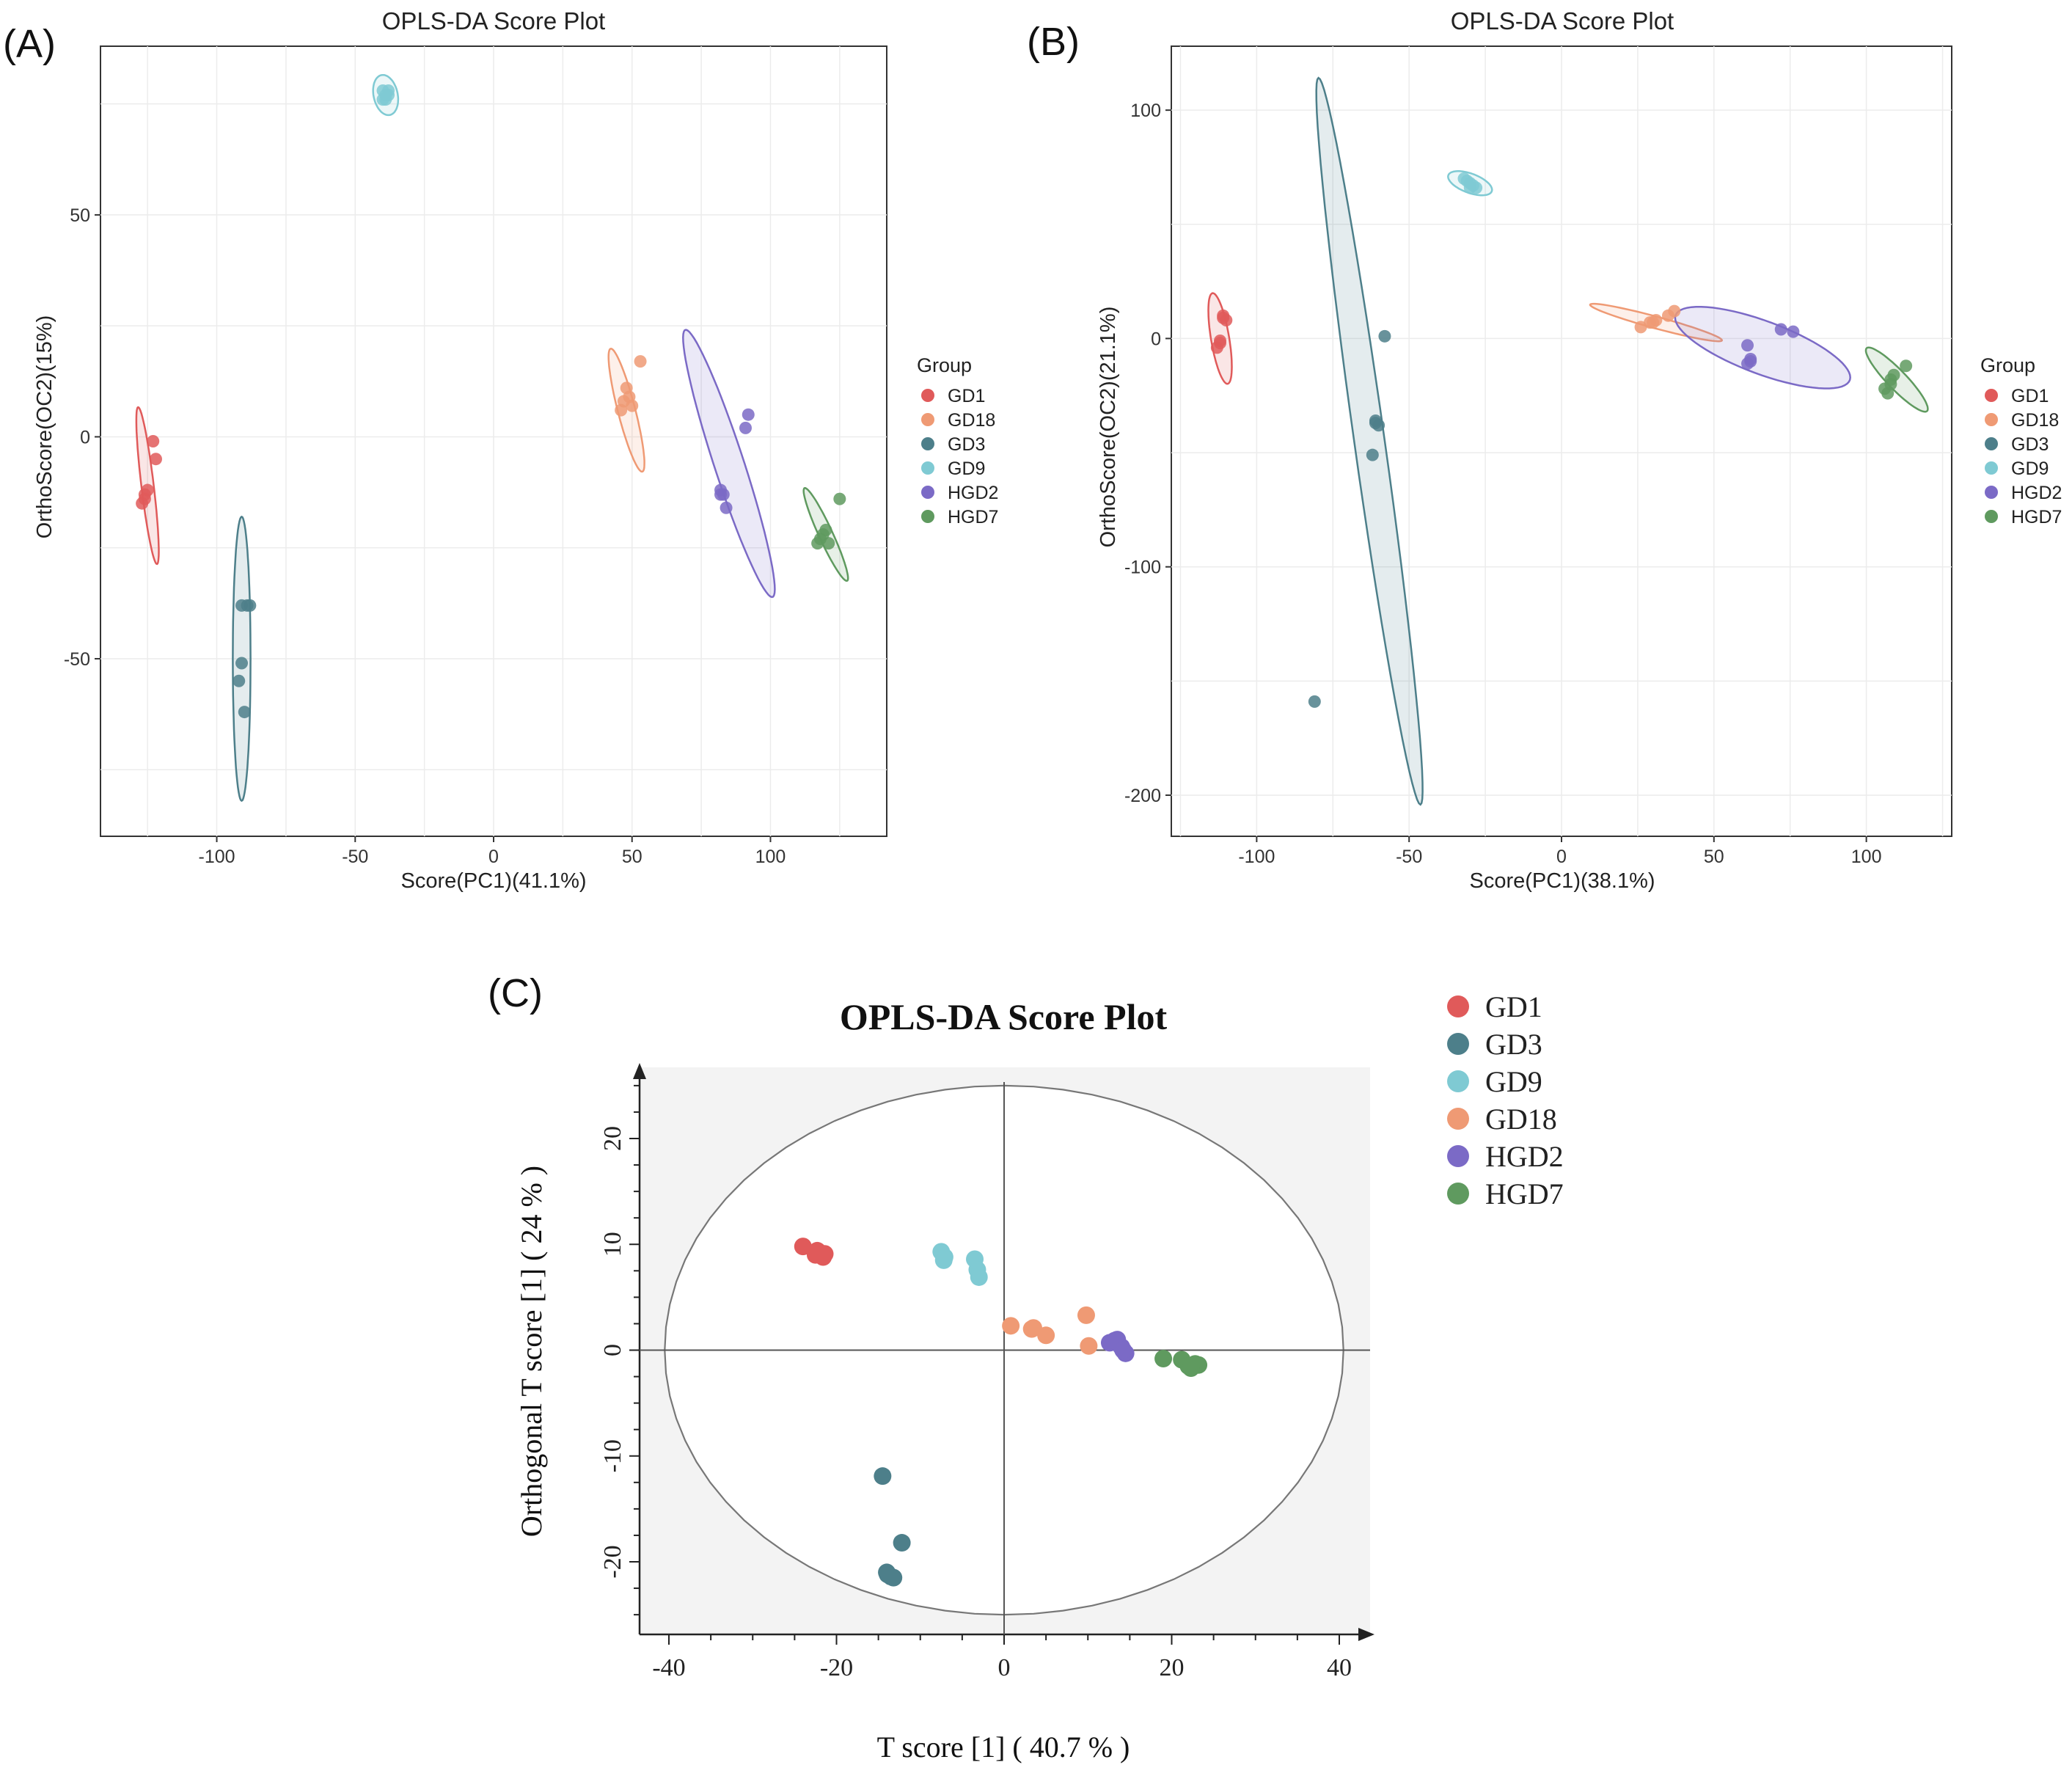  I want to click on chart-c-ellipse, so click(1005, 1358).